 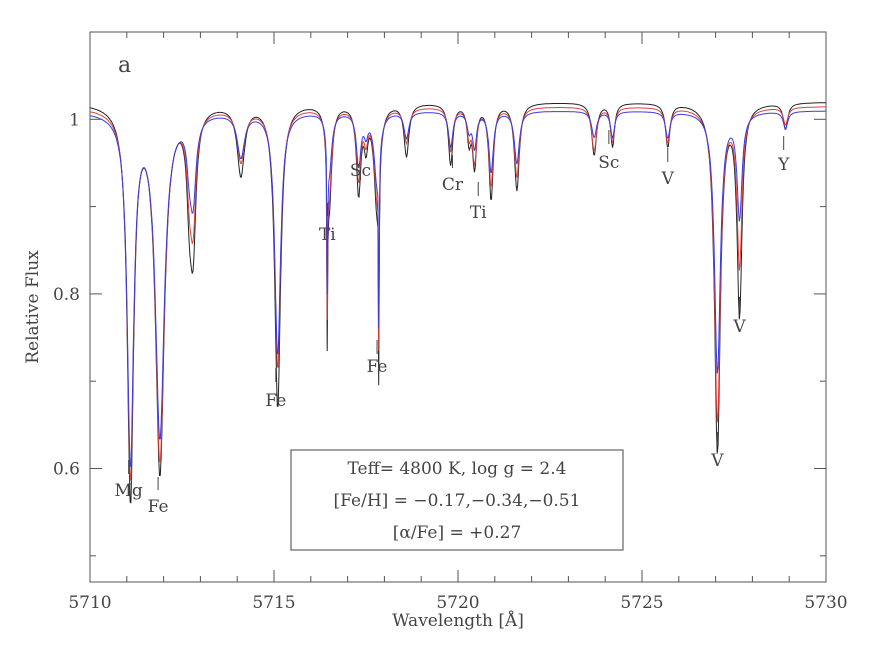 I want to click on x-axis-title: Wavelength [Å], so click(x=458, y=620).